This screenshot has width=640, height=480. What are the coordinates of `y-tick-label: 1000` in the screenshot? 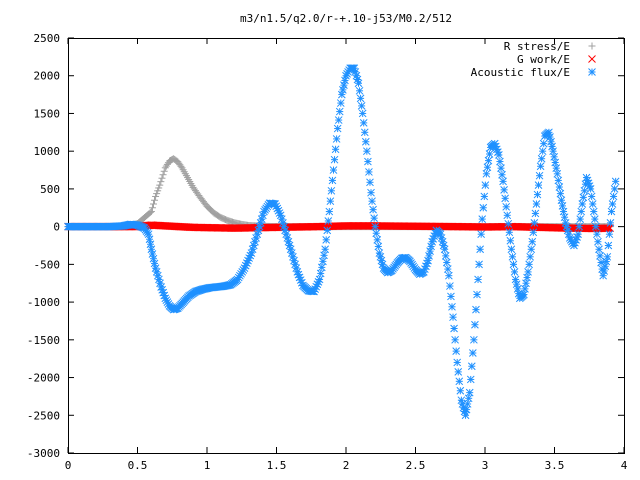 It's located at (47, 151).